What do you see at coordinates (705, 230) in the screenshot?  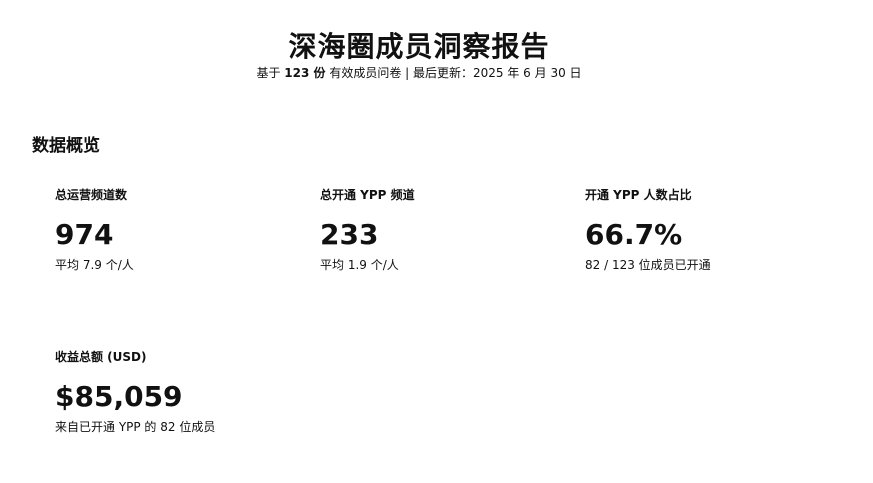 I see `stat-card-ypp-ratio: 开通 YPP 人数占比 66.7% 82 / 123 位成员已开通` at bounding box center [705, 230].